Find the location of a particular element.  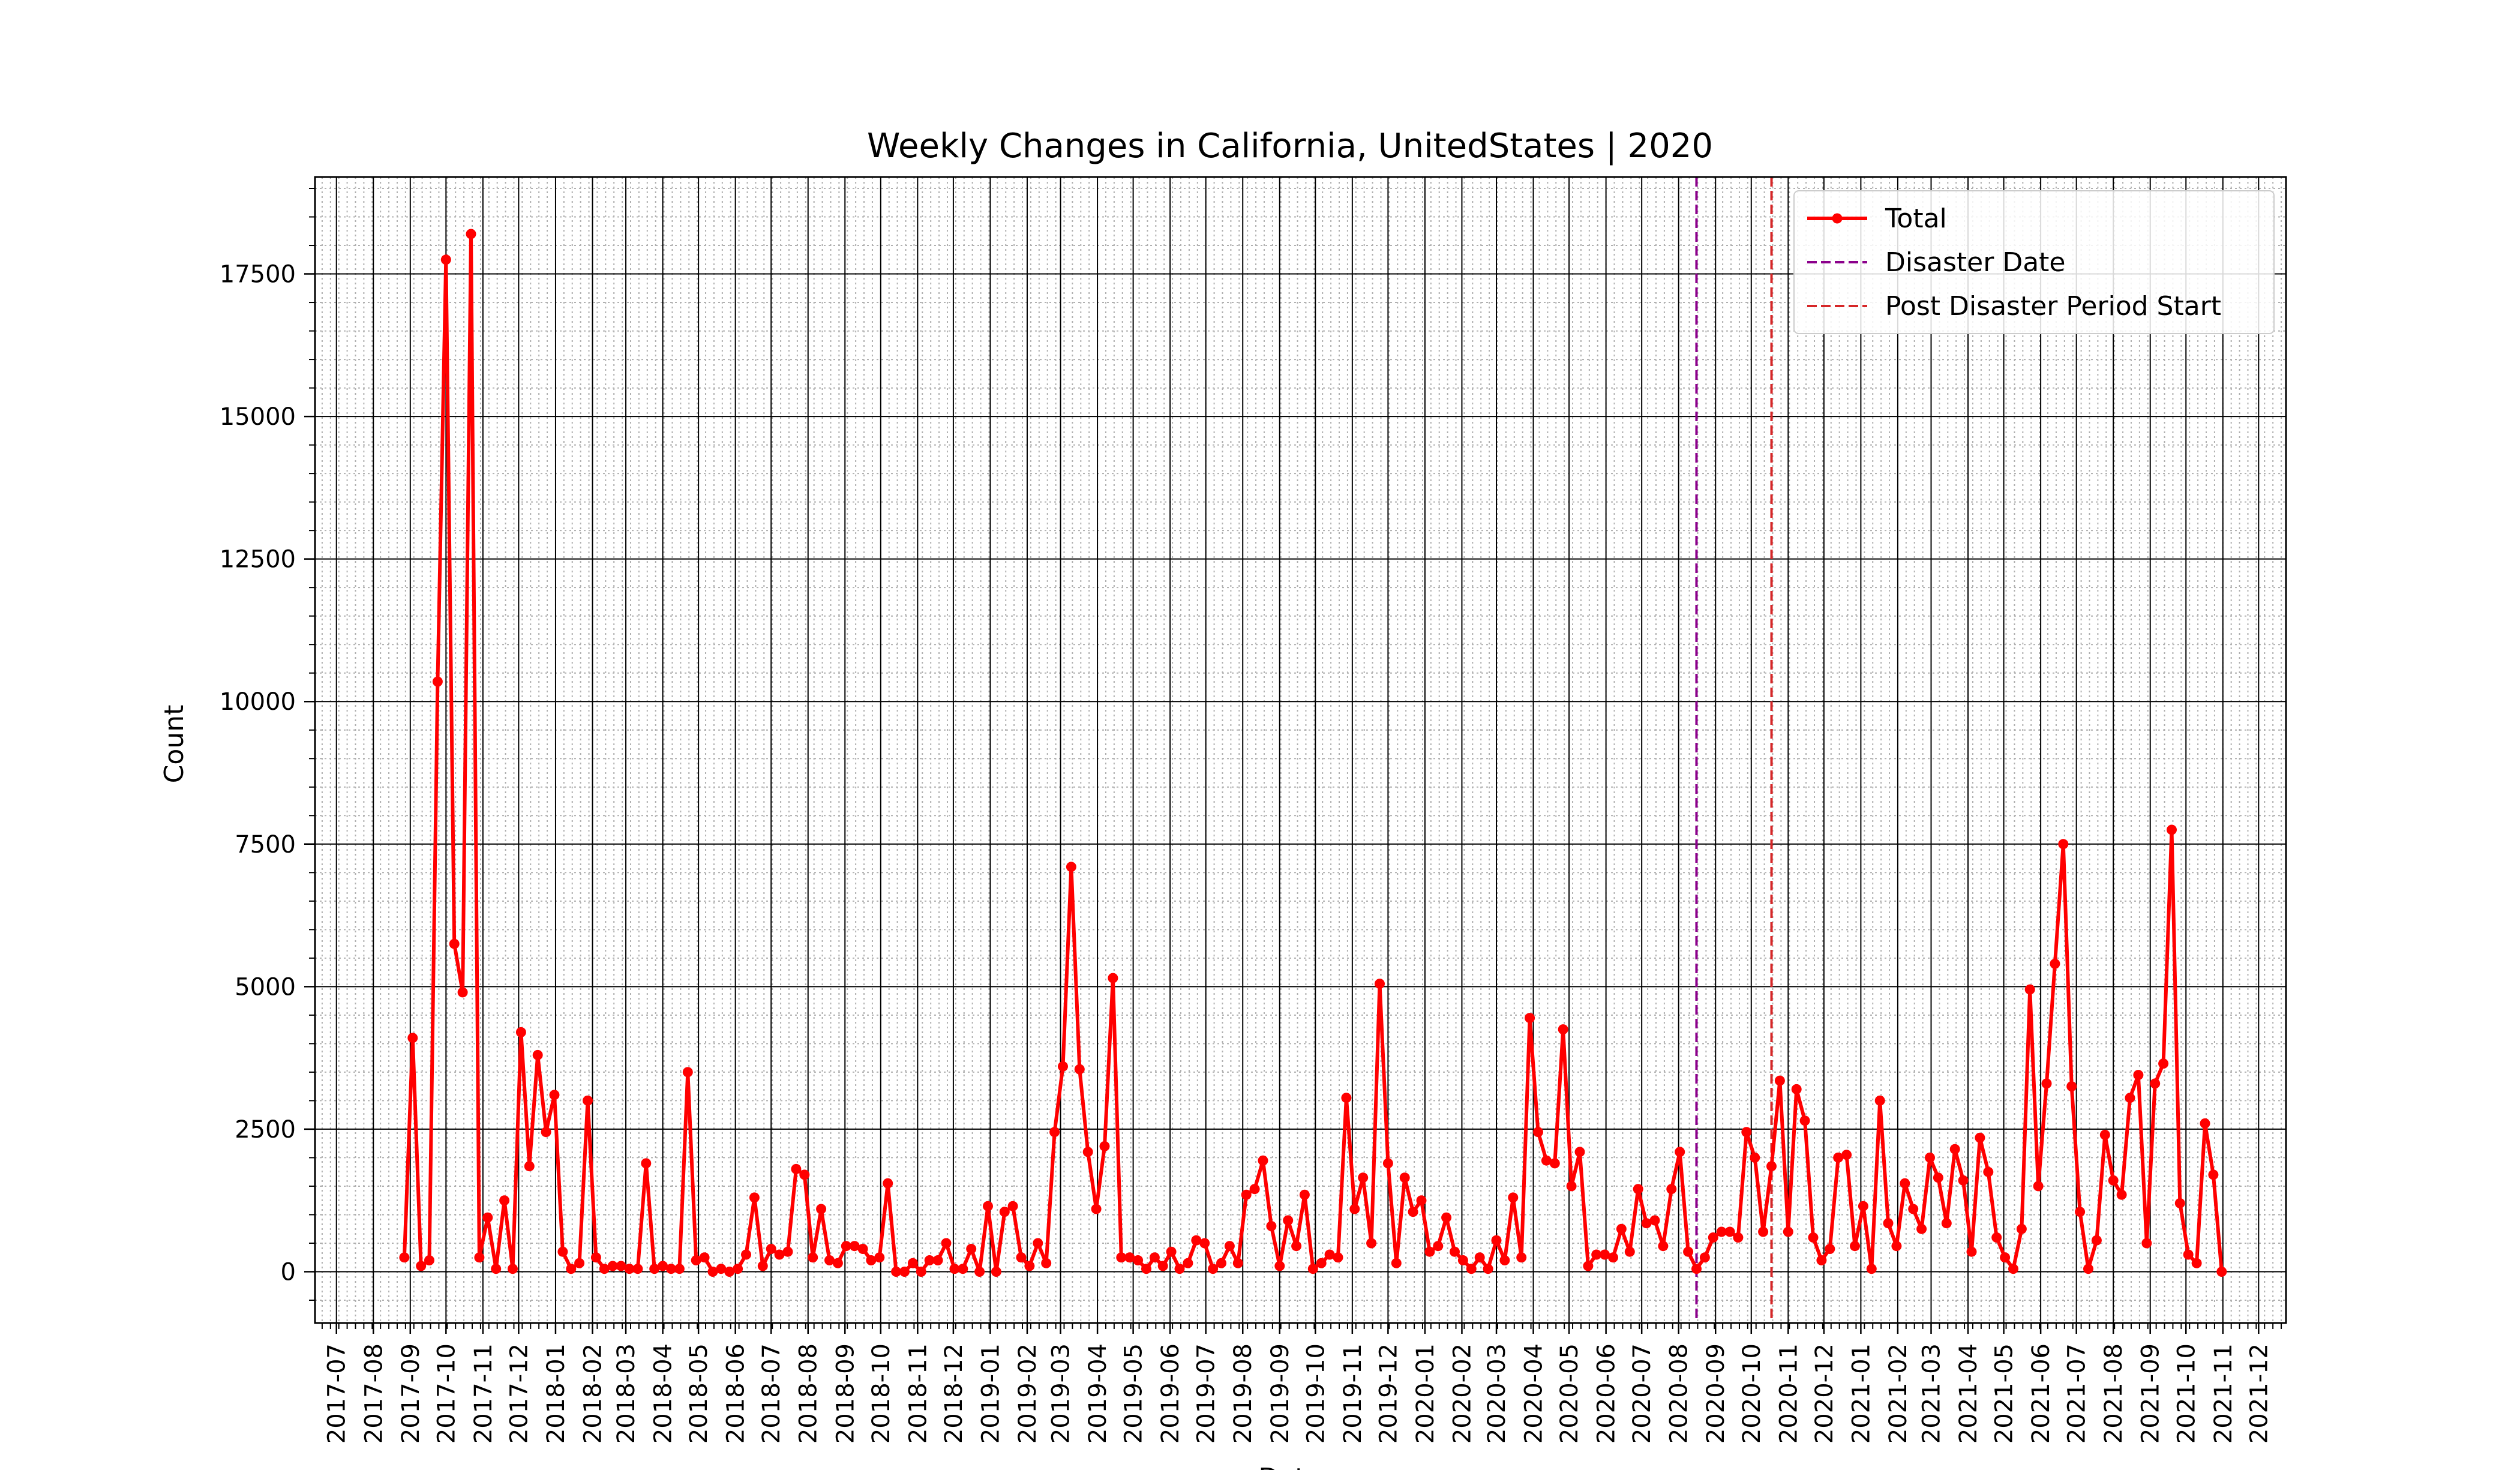

legend-frame is located at coordinates (2034, 262).